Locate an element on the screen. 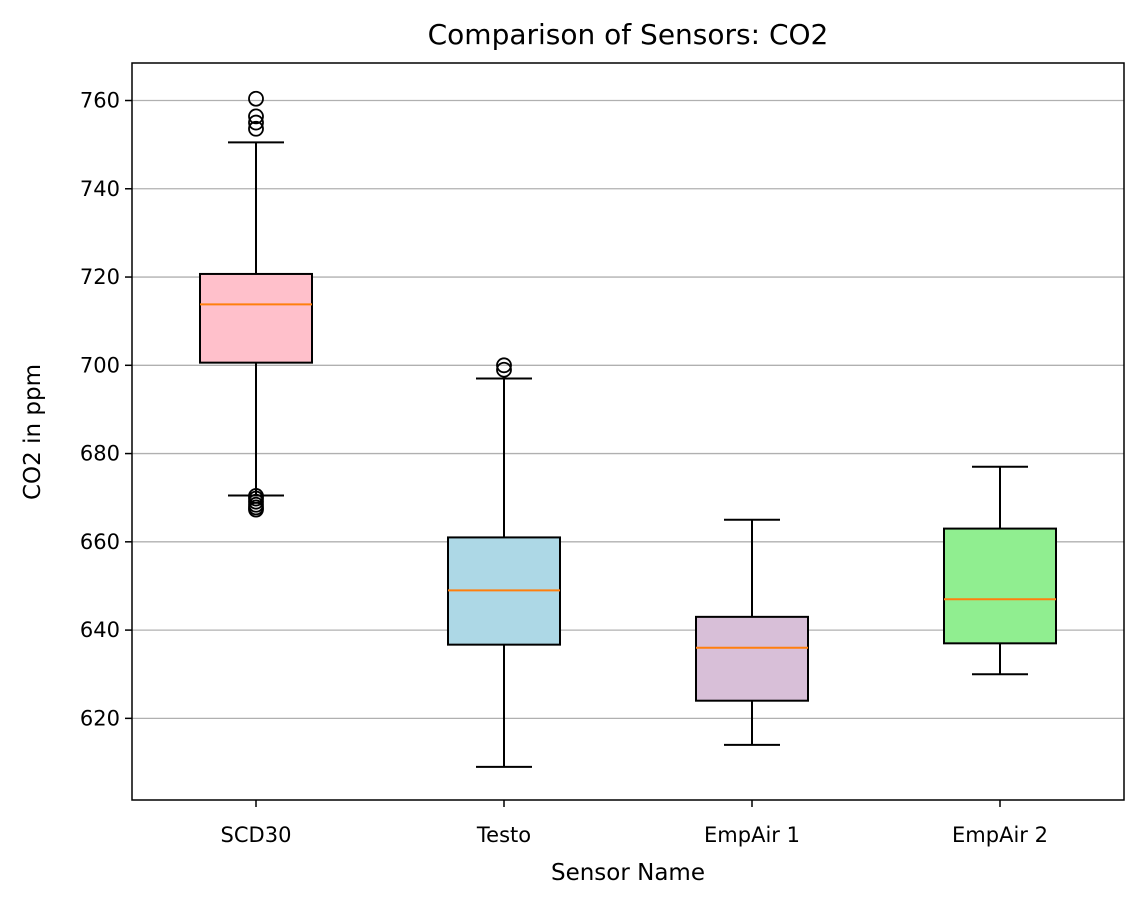 Image resolution: width=1143 pixels, height=908 pixels. x-axis-ticks: SCD30 Testo EmpAir 1 EmpAir 2 is located at coordinates (634, 823).